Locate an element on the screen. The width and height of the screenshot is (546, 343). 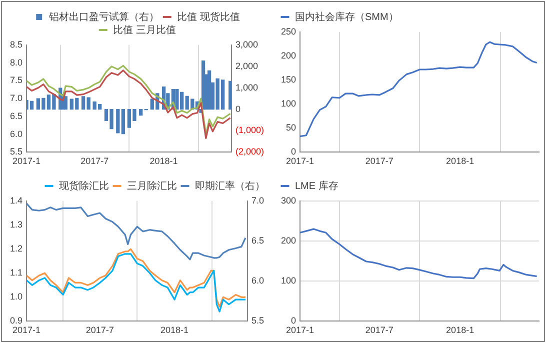
legend-label: 比值 三月比值 is located at coordinates (144, 30).